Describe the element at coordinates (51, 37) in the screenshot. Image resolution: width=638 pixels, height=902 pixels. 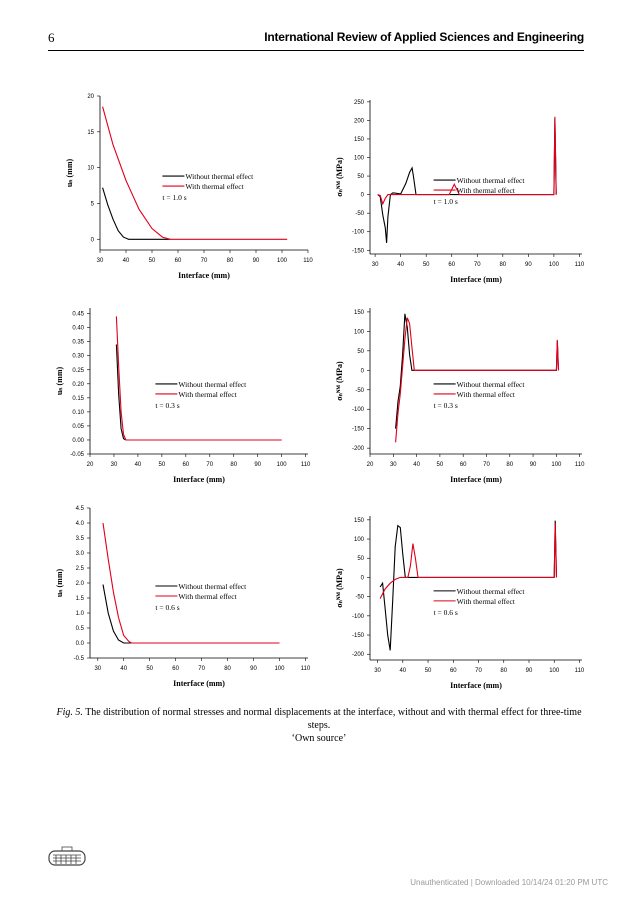
I see `page-number: 6` at that location.